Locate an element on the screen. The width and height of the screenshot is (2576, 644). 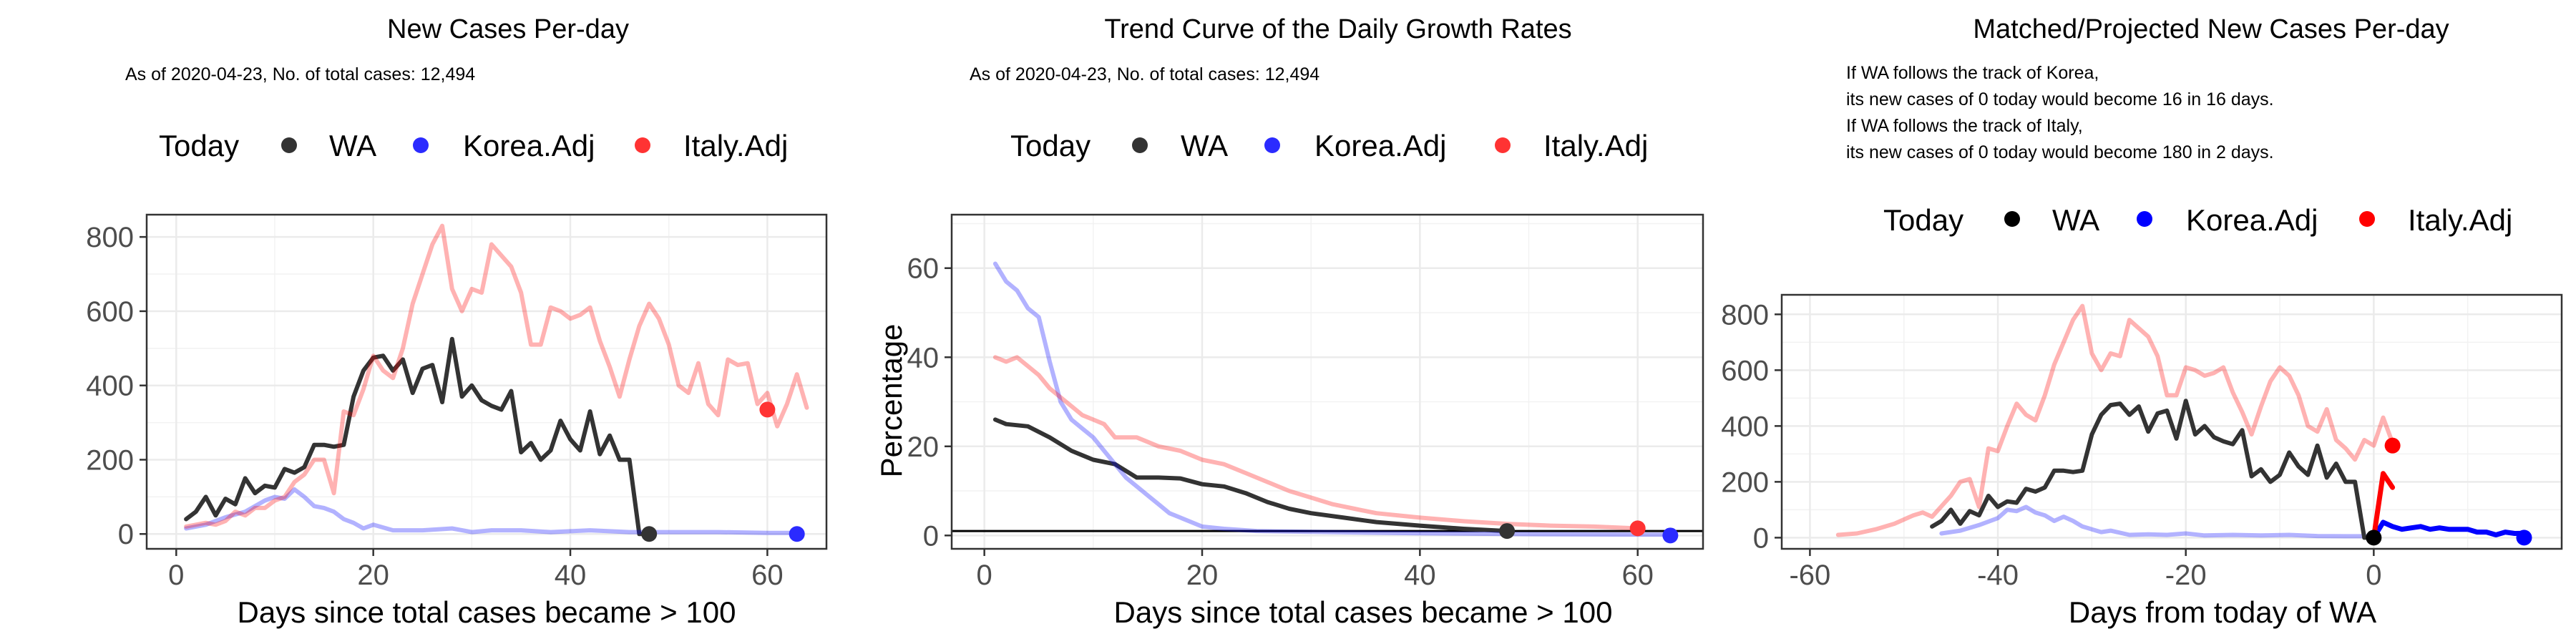
panel-1-legend: Today WA Korea.Adj Italy.Adj is located at coordinates (473, 145).